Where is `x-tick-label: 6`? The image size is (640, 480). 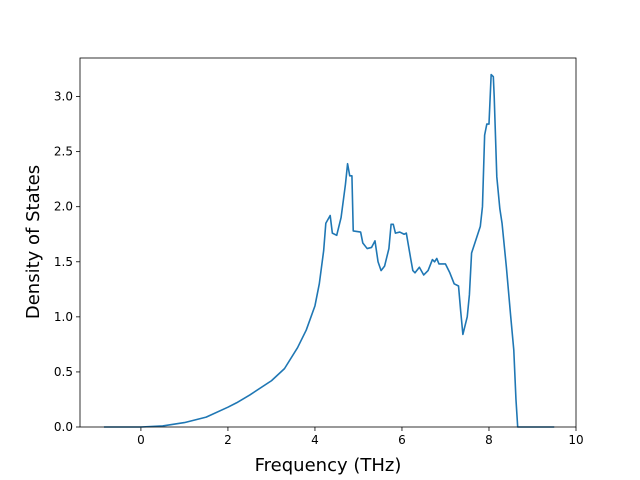
x-tick-label: 6 is located at coordinates (402, 440).